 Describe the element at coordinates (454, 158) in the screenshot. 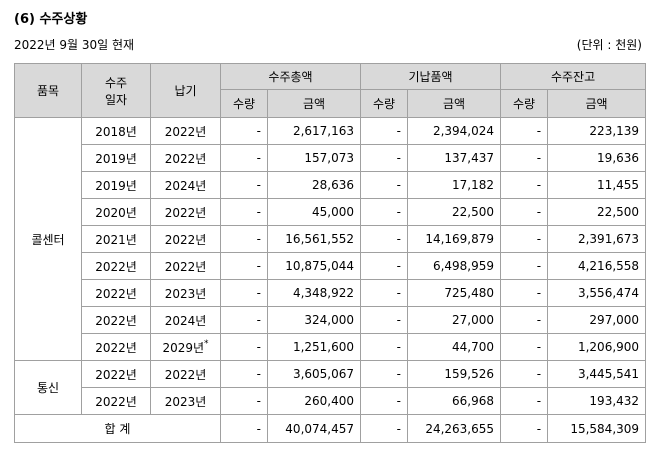

I see `delivered-amount-cell: 137,437` at that location.